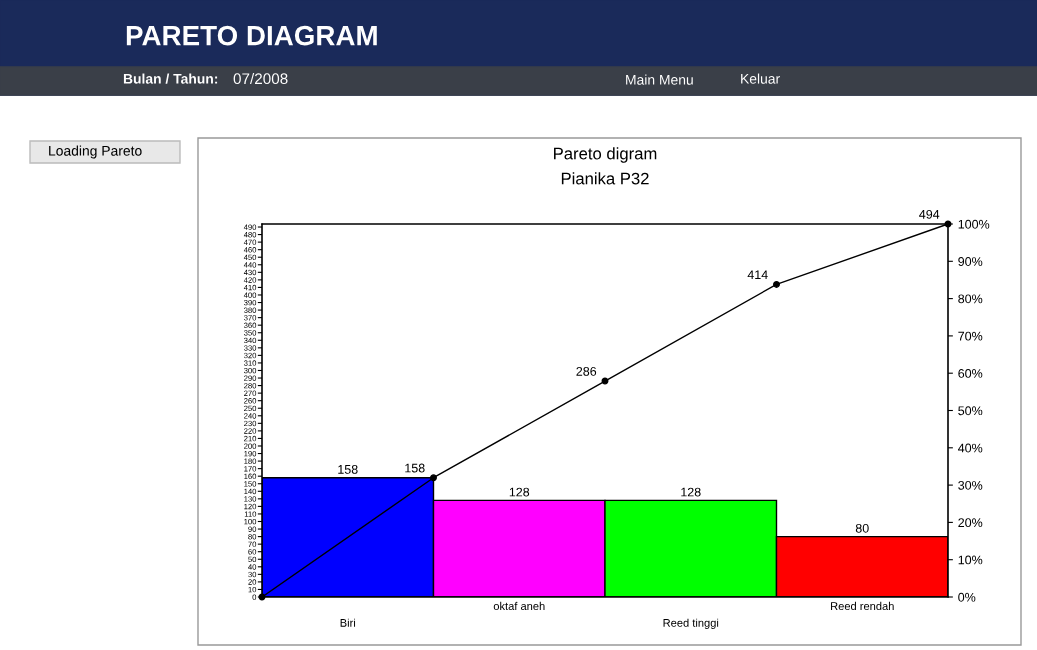 This screenshot has height=650, width=1037. Describe the element at coordinates (348, 622) in the screenshot. I see `x-tick-label: Biri` at that location.